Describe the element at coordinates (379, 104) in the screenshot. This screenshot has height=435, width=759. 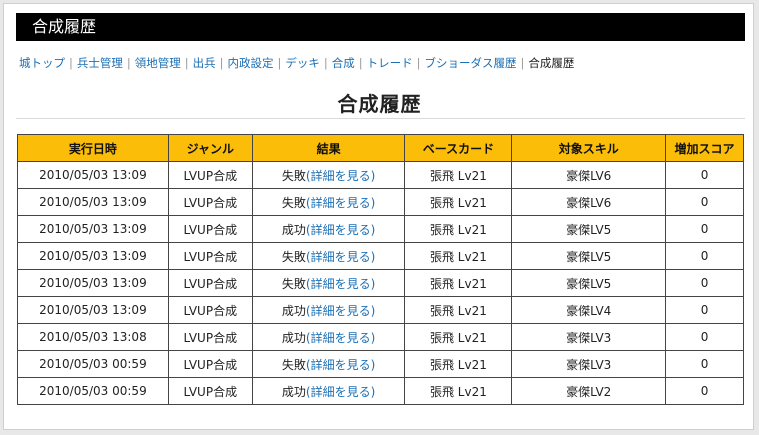
I see `page-heading: 合成履歴` at that location.